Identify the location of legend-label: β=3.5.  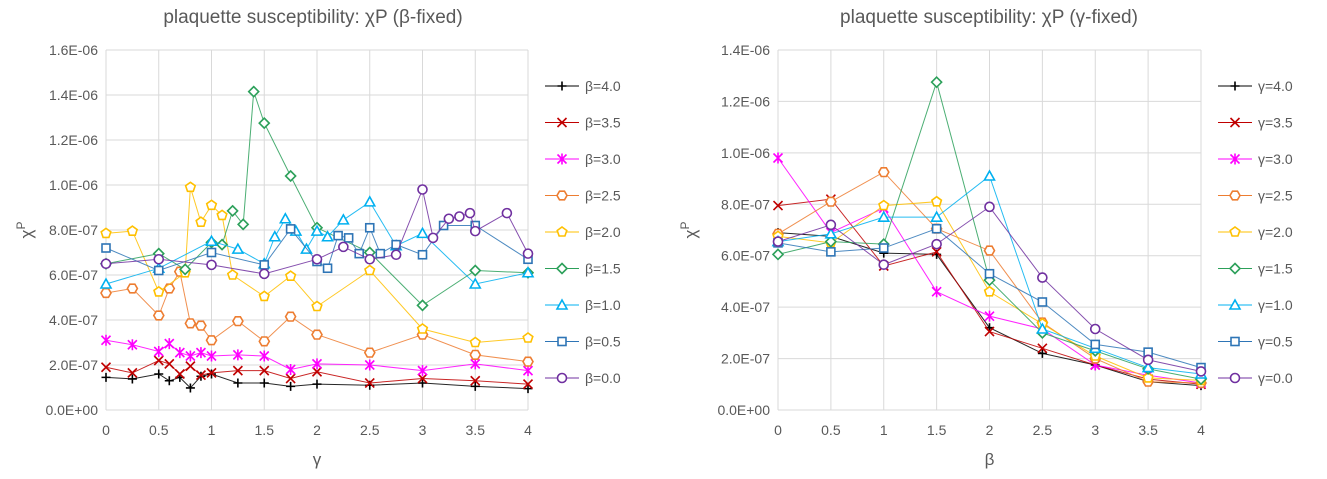
(603, 123).